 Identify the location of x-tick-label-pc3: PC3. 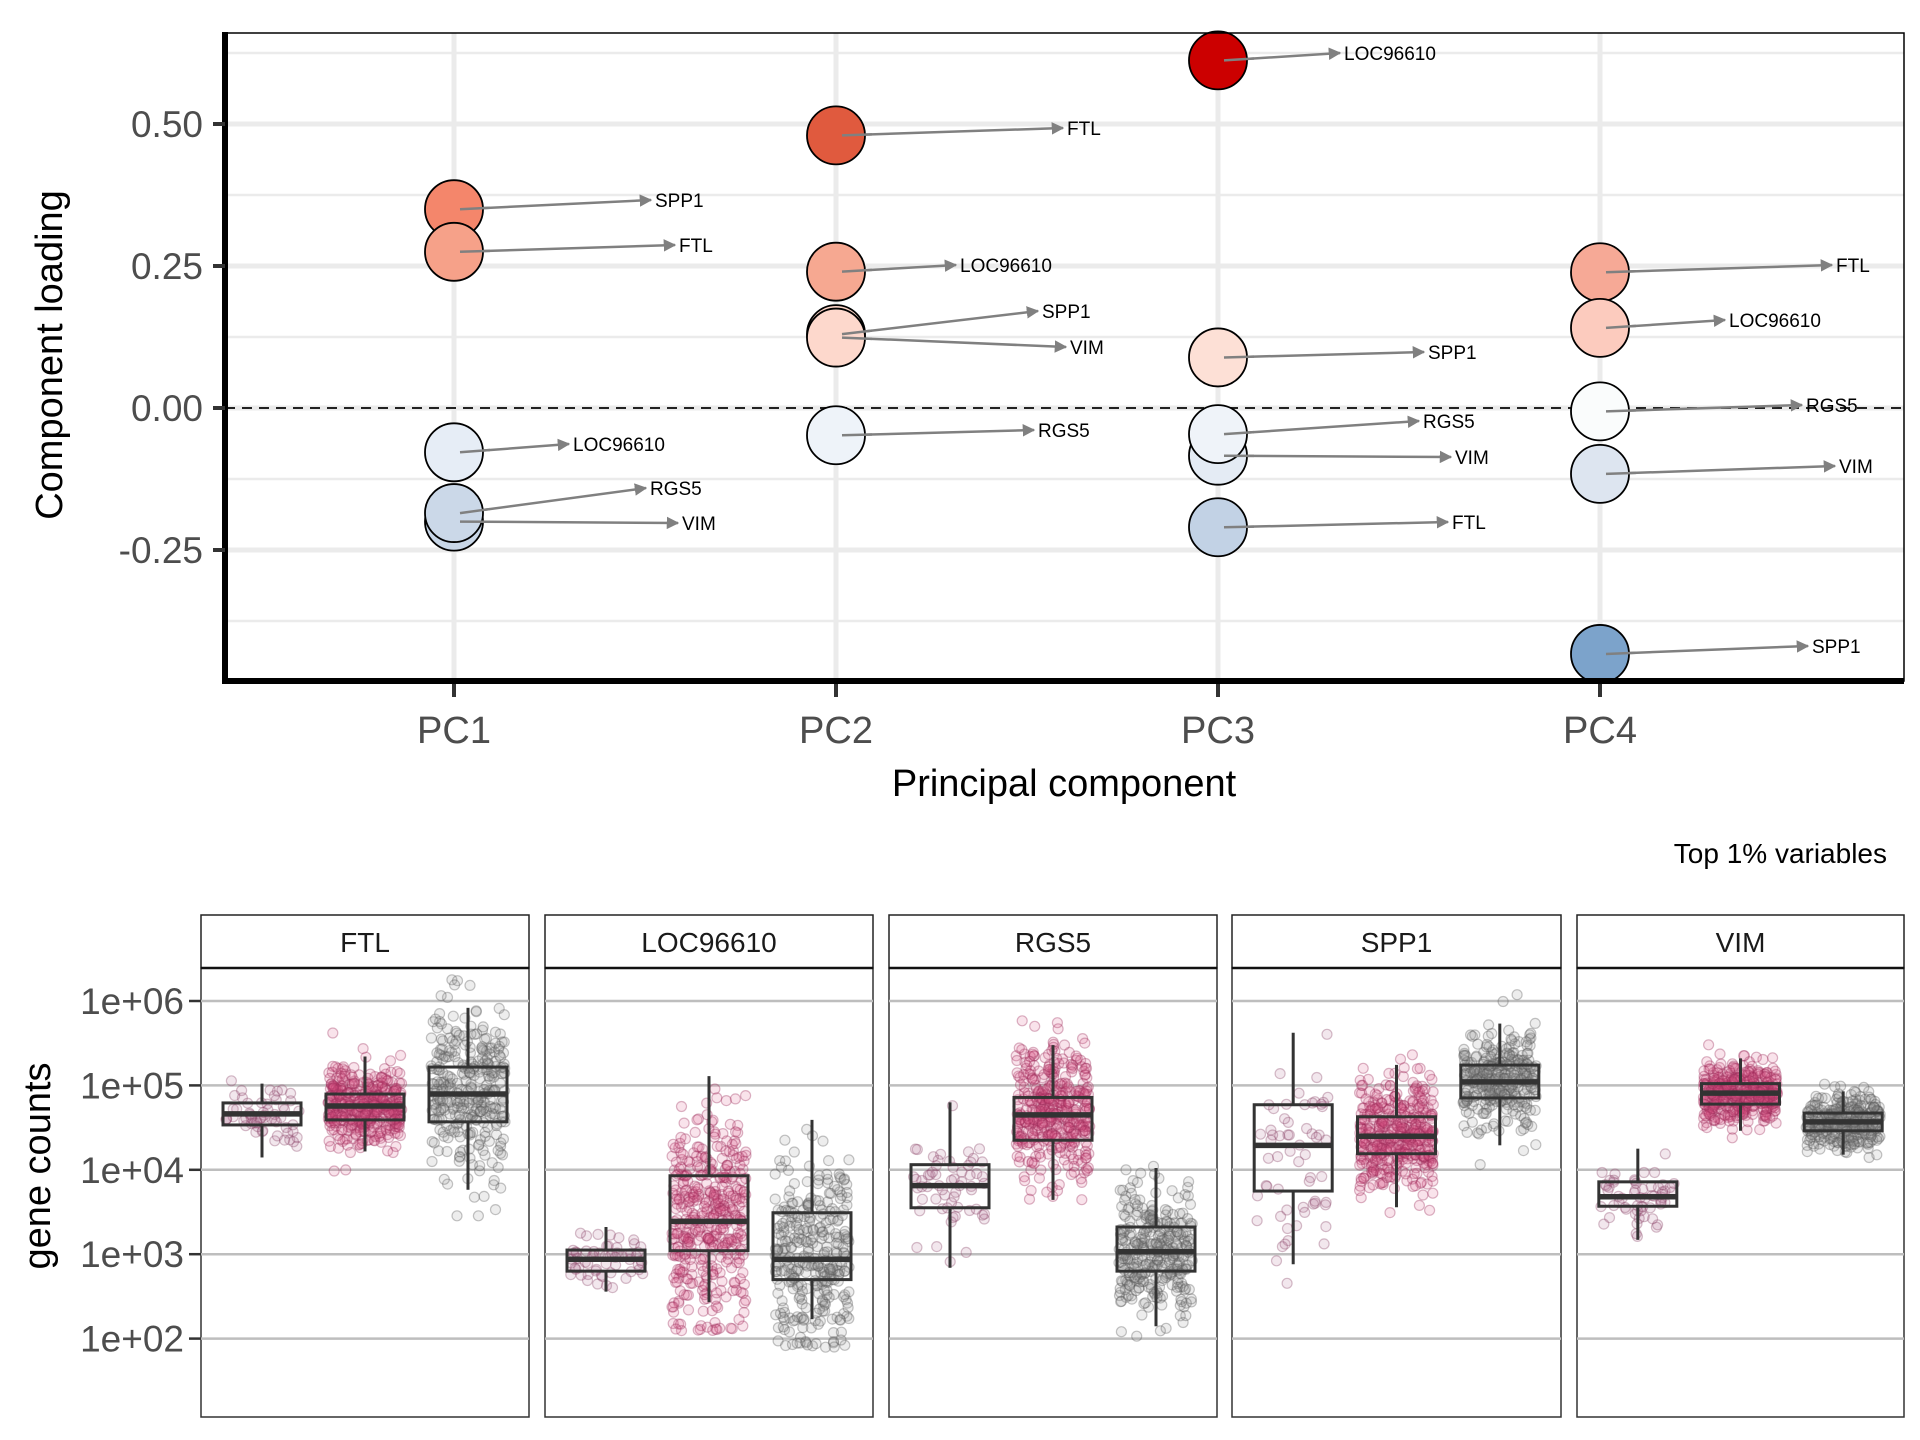
(1218, 731).